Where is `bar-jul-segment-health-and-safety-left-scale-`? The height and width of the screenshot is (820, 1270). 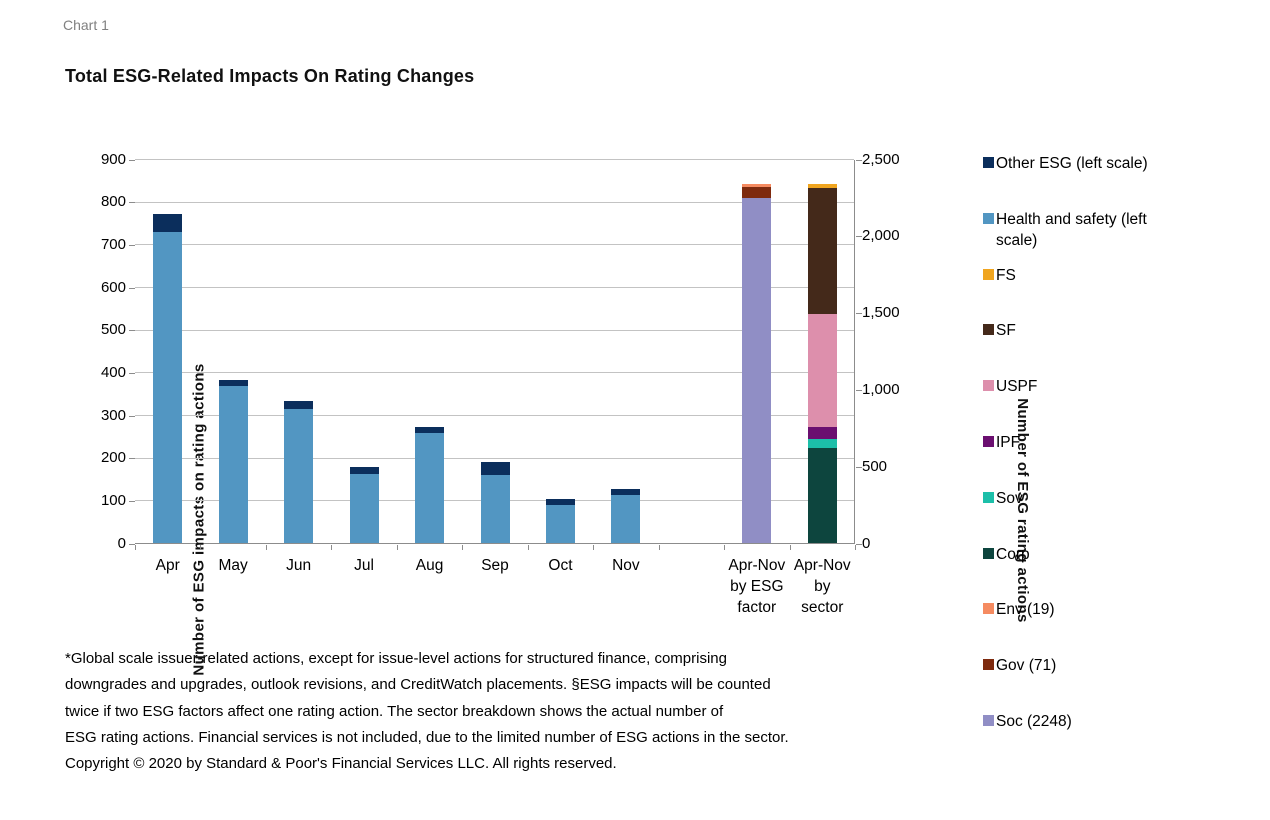
bar-jul-segment-health-and-safety-left-scale- is located at coordinates (364, 508).